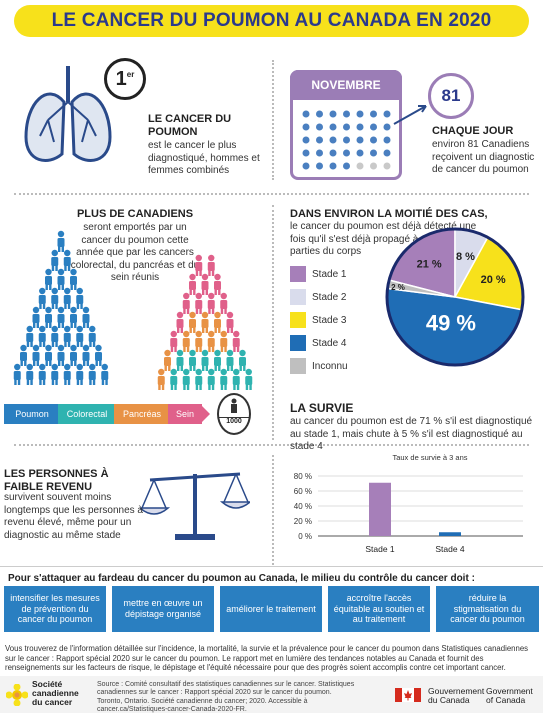 The image size is (543, 715). What do you see at coordinates (47, 684) in the screenshot?
I see `society-line: Société` at bounding box center [47, 684].